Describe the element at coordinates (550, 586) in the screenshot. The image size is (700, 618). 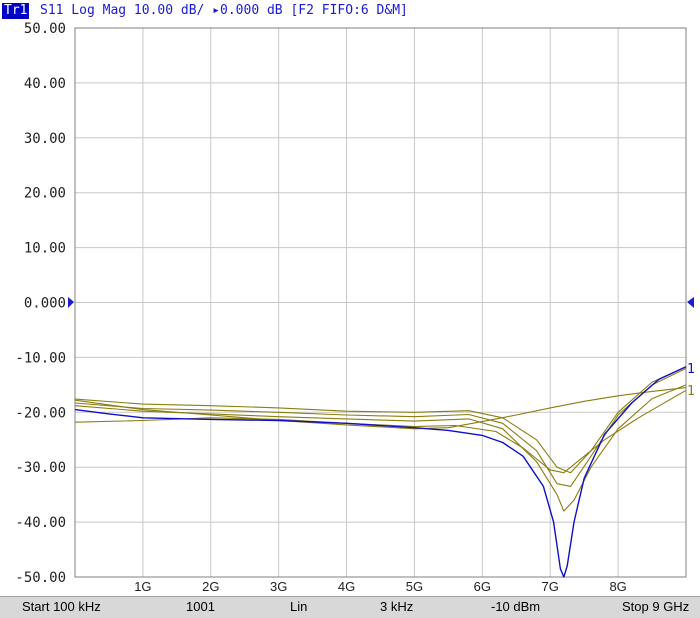
I see `x-tick-label: 7G` at that location.